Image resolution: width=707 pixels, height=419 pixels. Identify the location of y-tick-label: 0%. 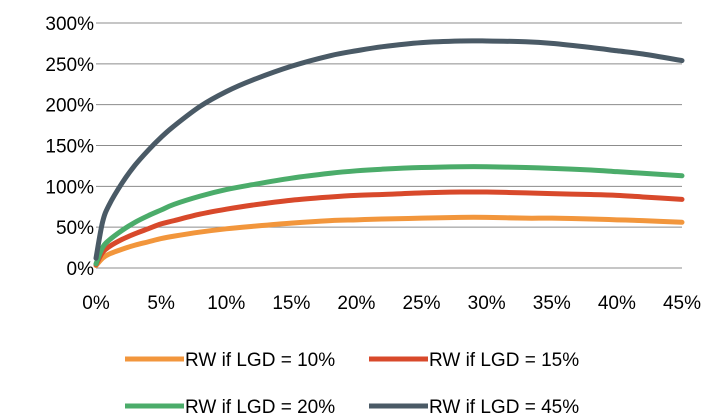
(81, 269).